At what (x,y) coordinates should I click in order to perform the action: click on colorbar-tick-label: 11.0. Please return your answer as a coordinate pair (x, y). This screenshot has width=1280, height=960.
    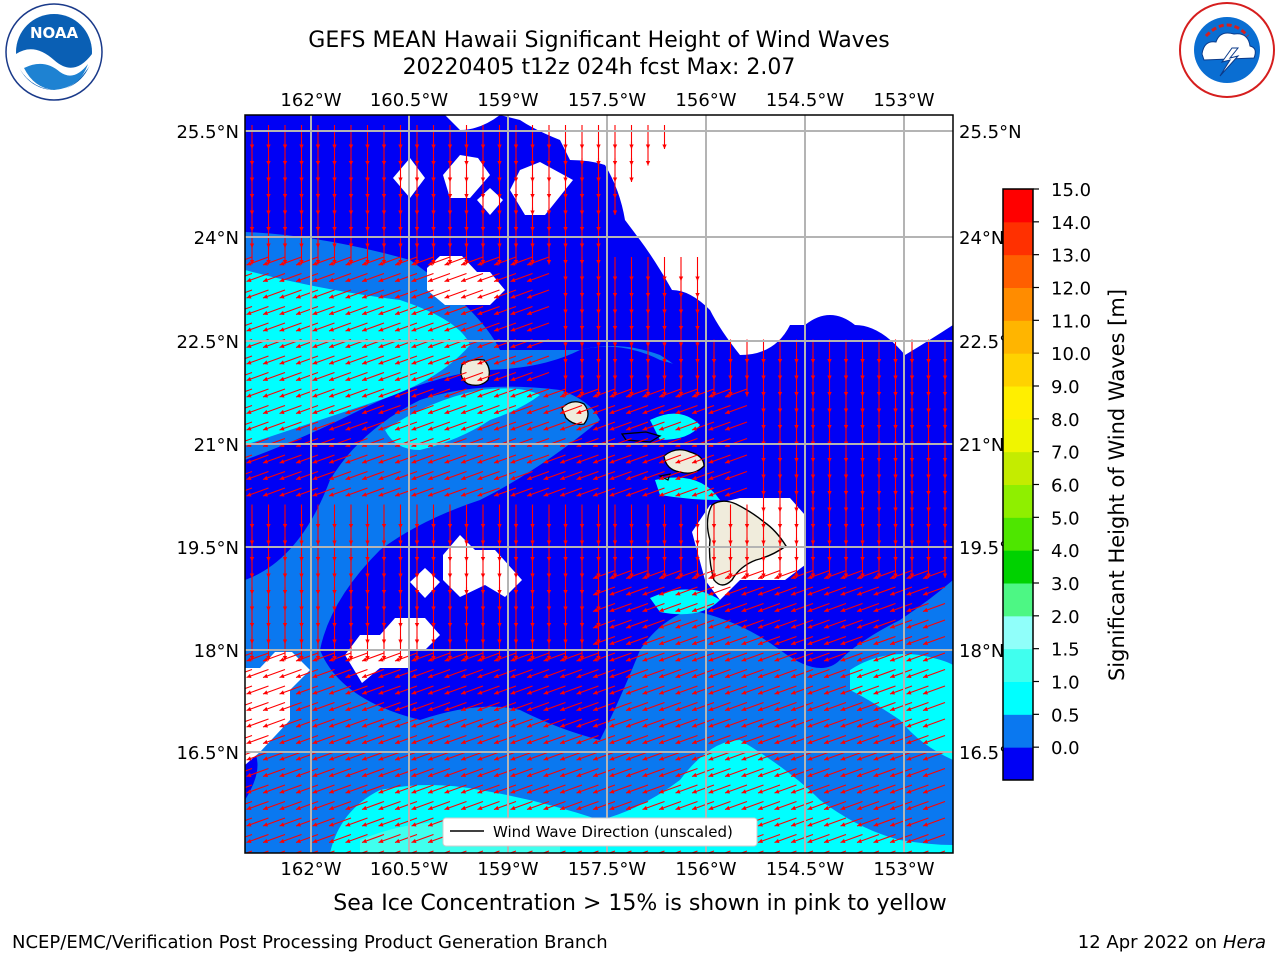
    Looking at the image, I should click on (1071, 321).